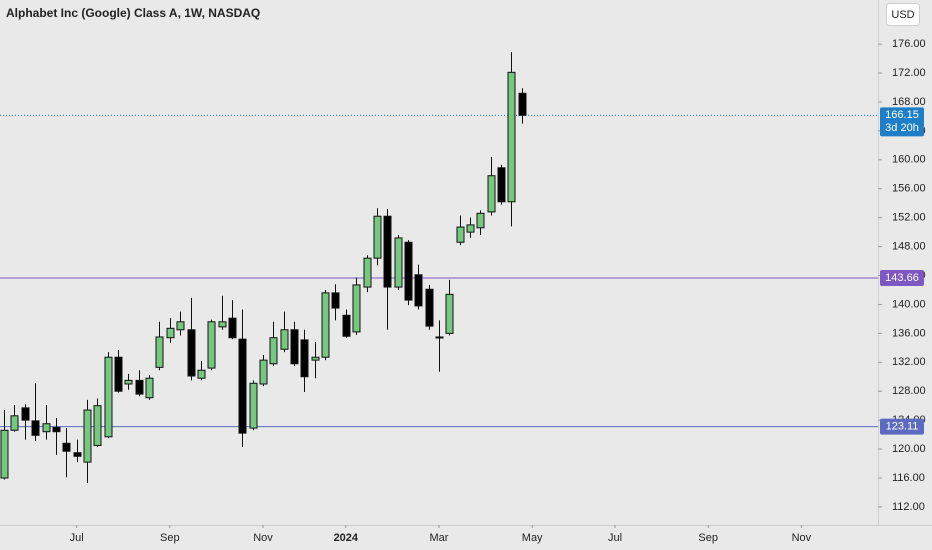  Describe the element at coordinates (909, 218) in the screenshot. I see `y-tick-label: 152.00` at that location.